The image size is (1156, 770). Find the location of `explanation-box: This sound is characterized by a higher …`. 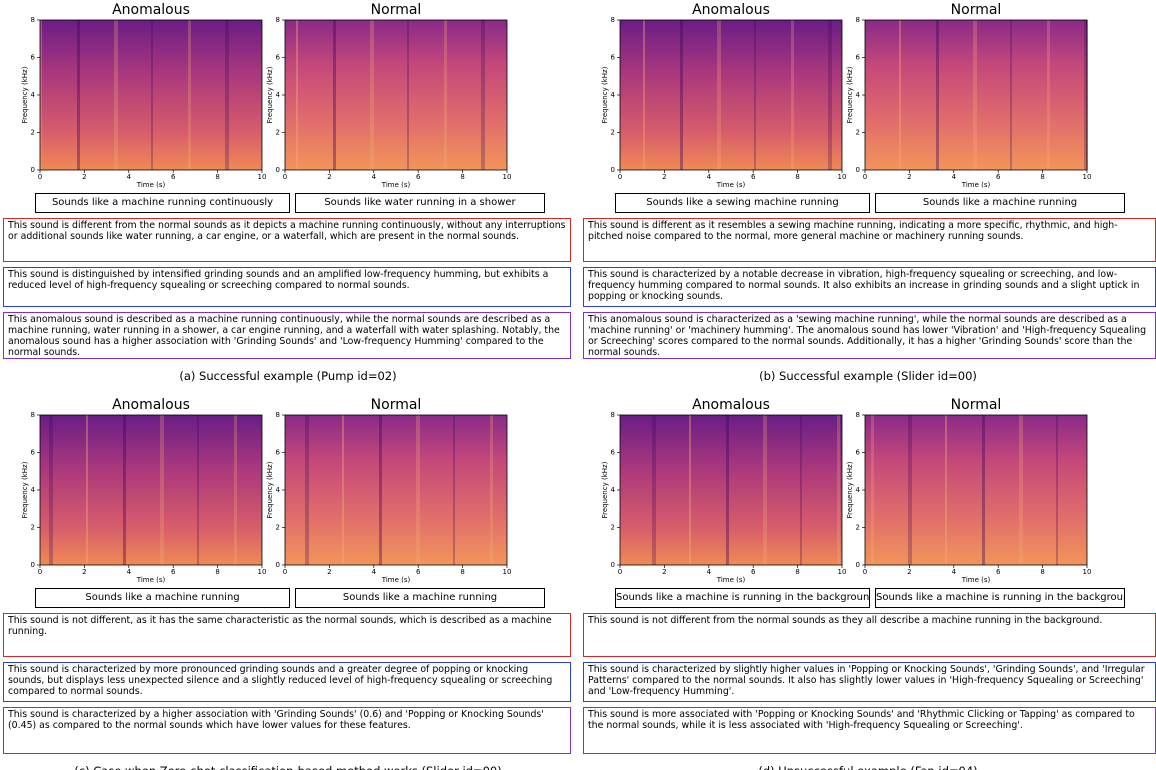

explanation-box: This sound is characterized by a higher … is located at coordinates (287, 730).